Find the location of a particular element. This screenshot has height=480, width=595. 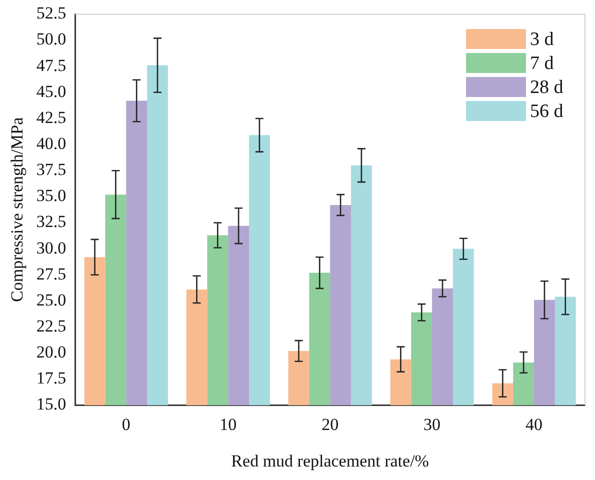

y-tick-label: 40.0 is located at coordinates (51, 143).